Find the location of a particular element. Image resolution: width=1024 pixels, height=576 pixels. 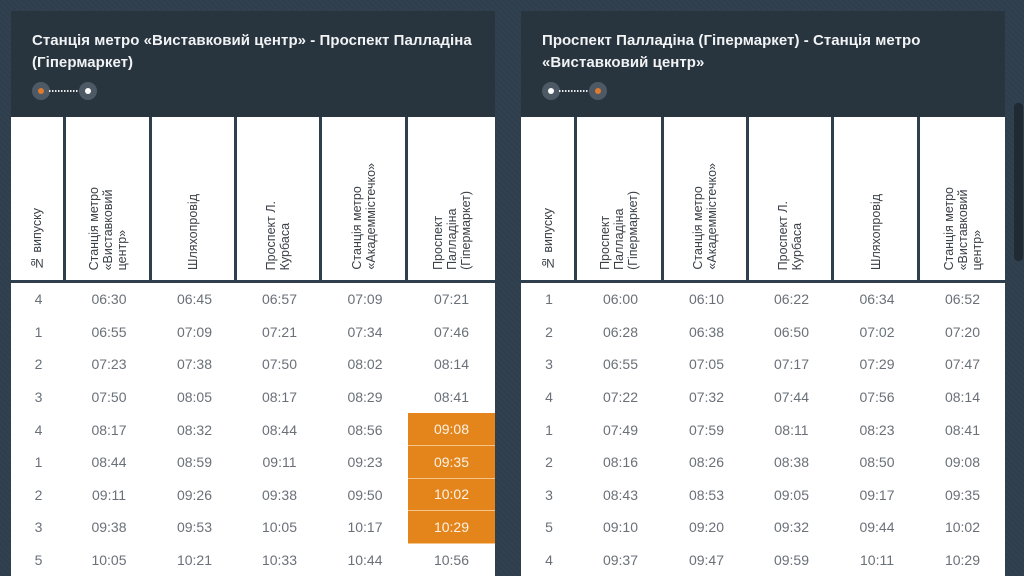

table-row: 2 09:11 09:26 09:38 09:50 10:02 is located at coordinates (253, 495).